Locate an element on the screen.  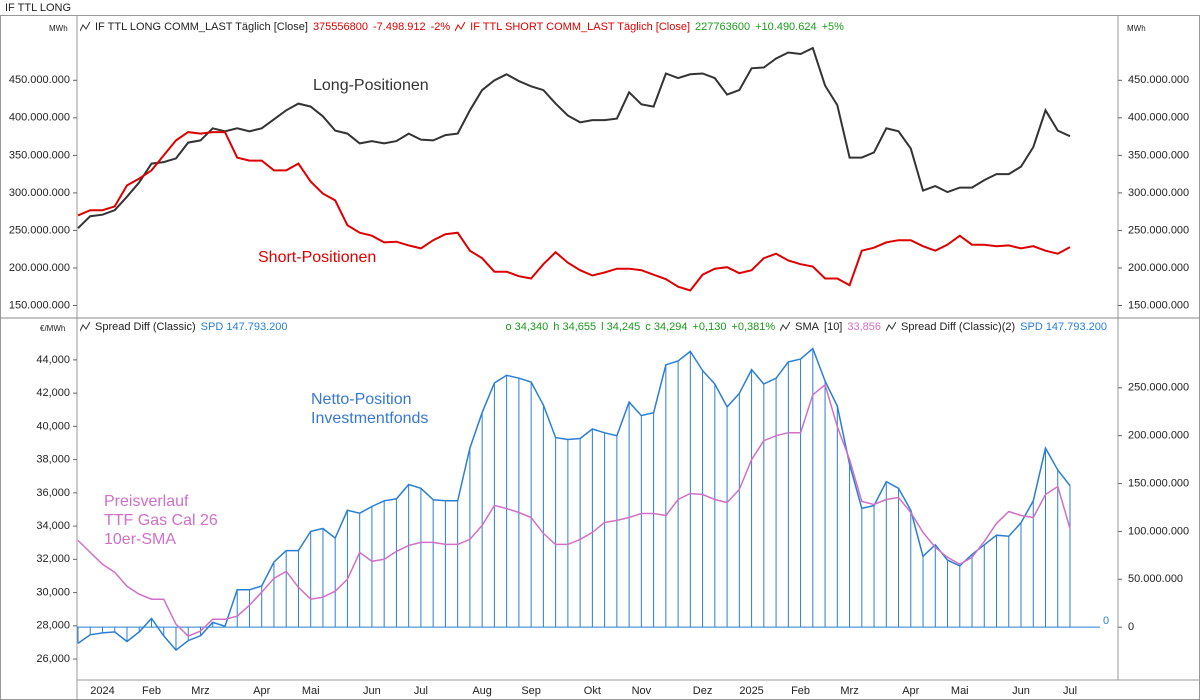
y-tick-label: 44,000 is located at coordinates (53, 360).